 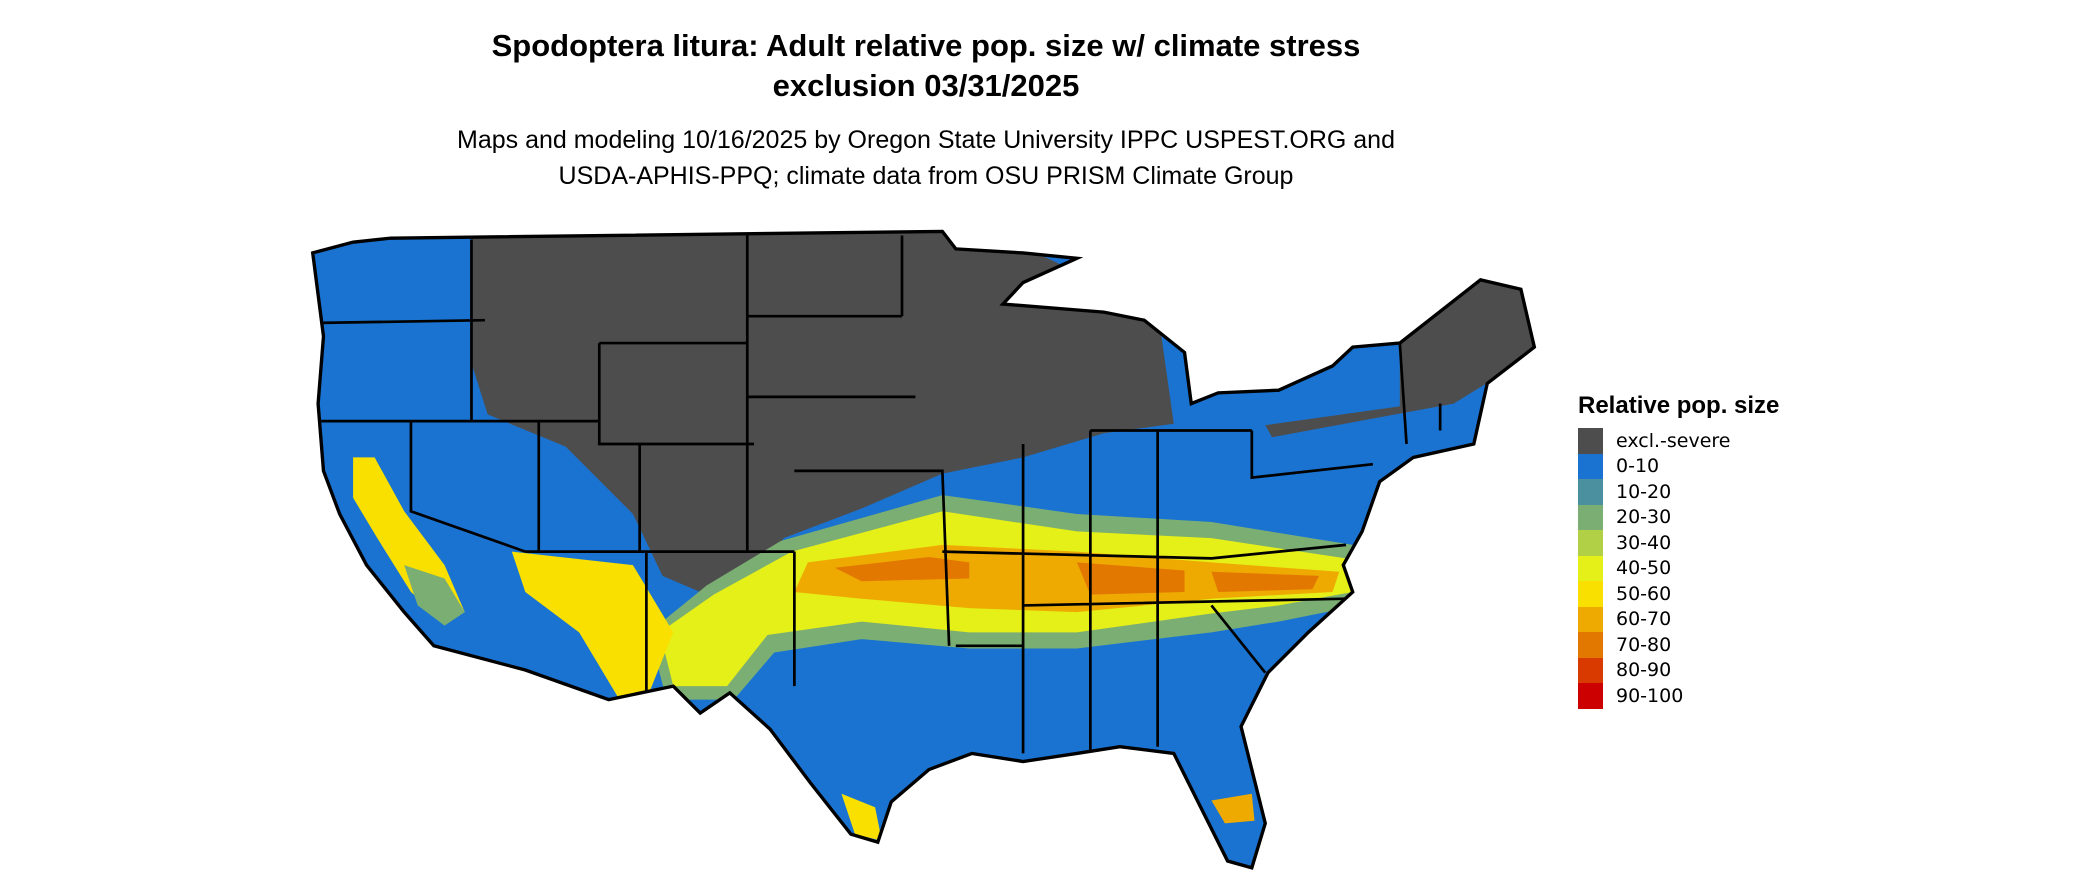 What do you see at coordinates (1400, 356) in the screenshot?
I see `zone-excluded-northeast` at bounding box center [1400, 356].